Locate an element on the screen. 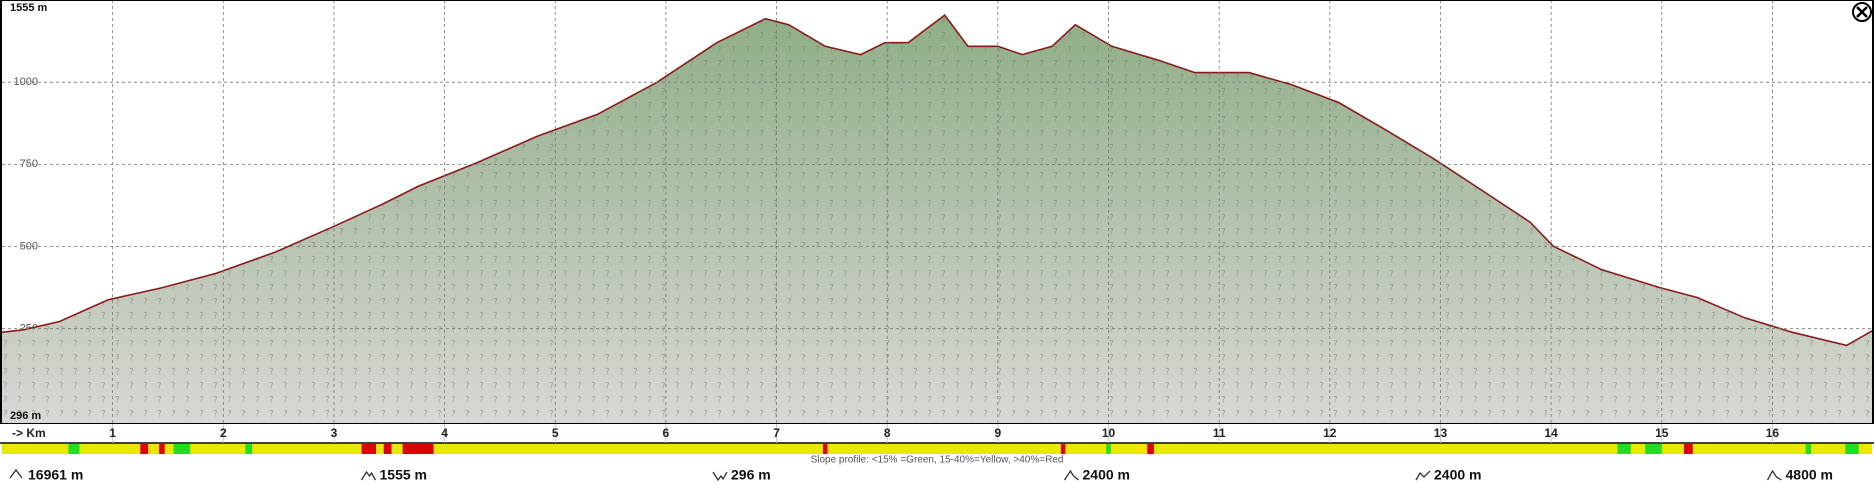 The width and height of the screenshot is (1874, 483). x-tick-label: 4 is located at coordinates (444, 433).